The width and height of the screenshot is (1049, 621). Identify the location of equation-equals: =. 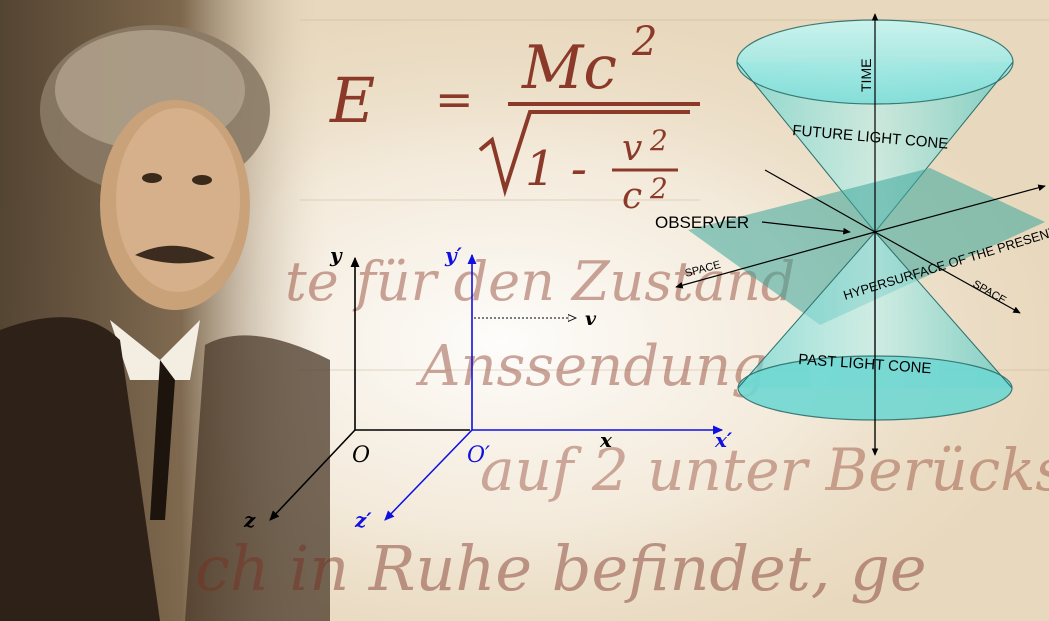
(454, 99).